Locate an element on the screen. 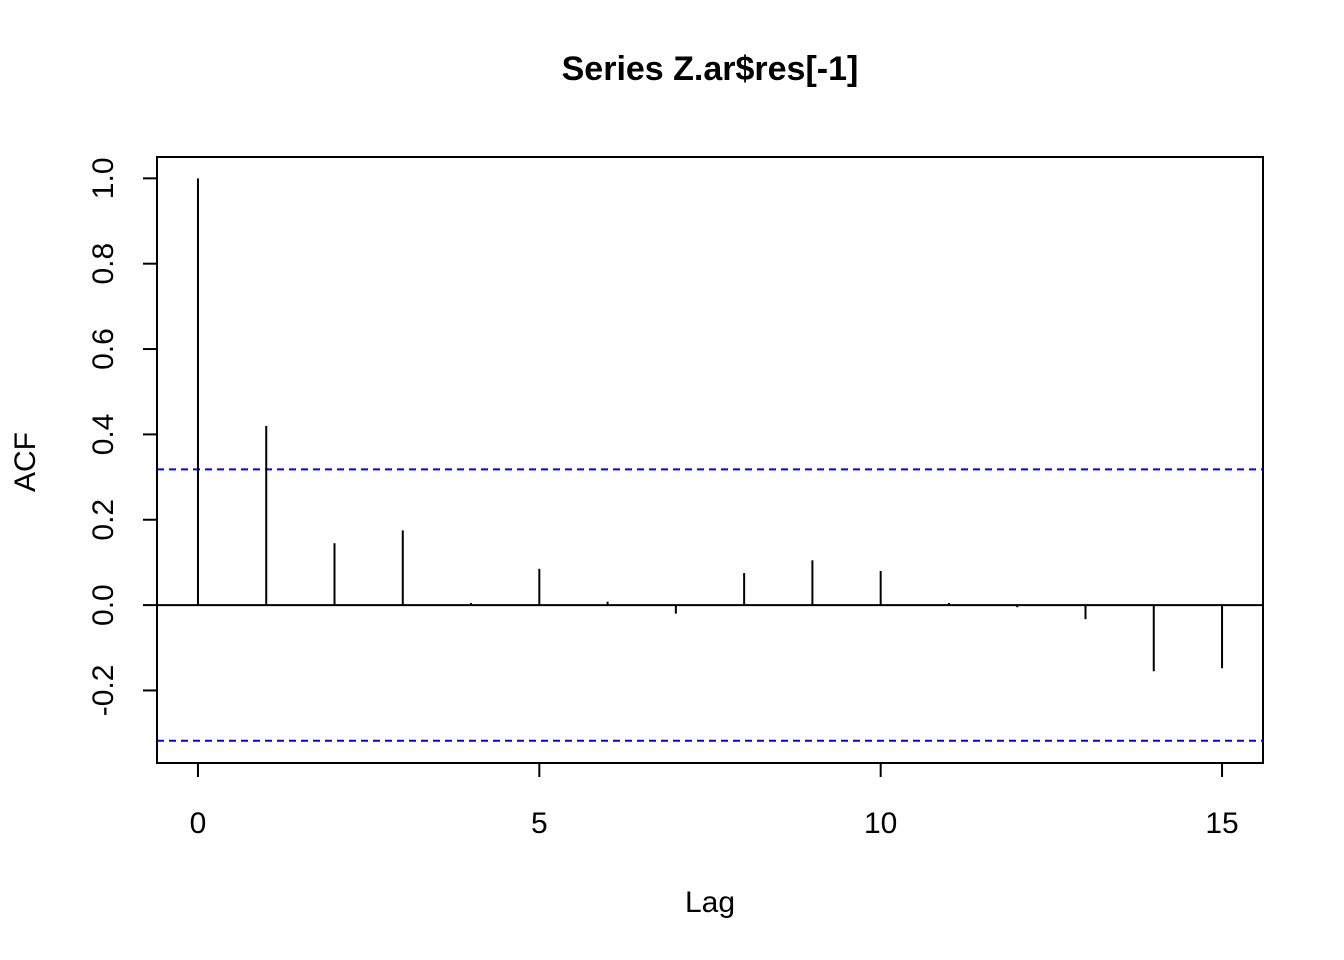 Image resolution: width=1344 pixels, height=960 pixels. y-tick-label: 0.8 is located at coordinates (103, 264).